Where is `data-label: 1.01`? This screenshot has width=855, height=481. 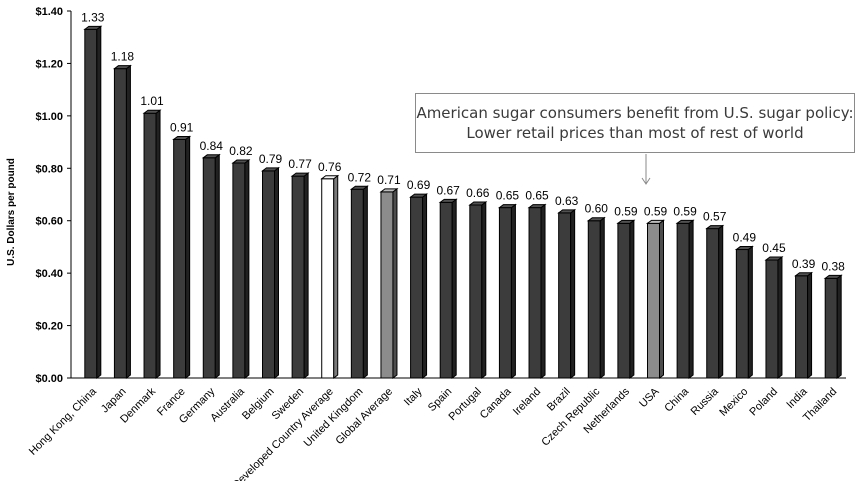
data-label: 1.01 is located at coordinates (152, 101).